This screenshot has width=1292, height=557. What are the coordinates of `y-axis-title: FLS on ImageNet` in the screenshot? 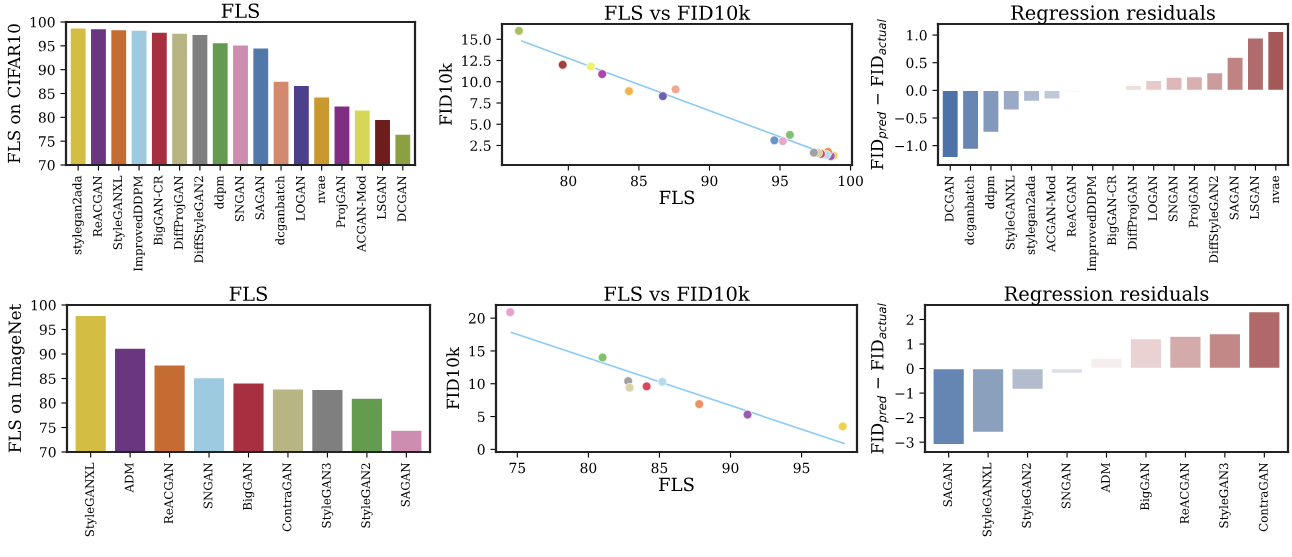 It's located at (16, 378).